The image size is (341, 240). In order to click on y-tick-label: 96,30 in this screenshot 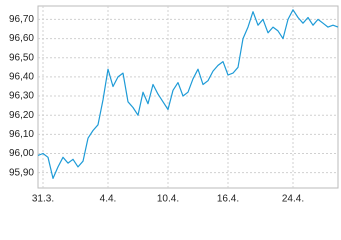, I will do `click(21, 96)`.